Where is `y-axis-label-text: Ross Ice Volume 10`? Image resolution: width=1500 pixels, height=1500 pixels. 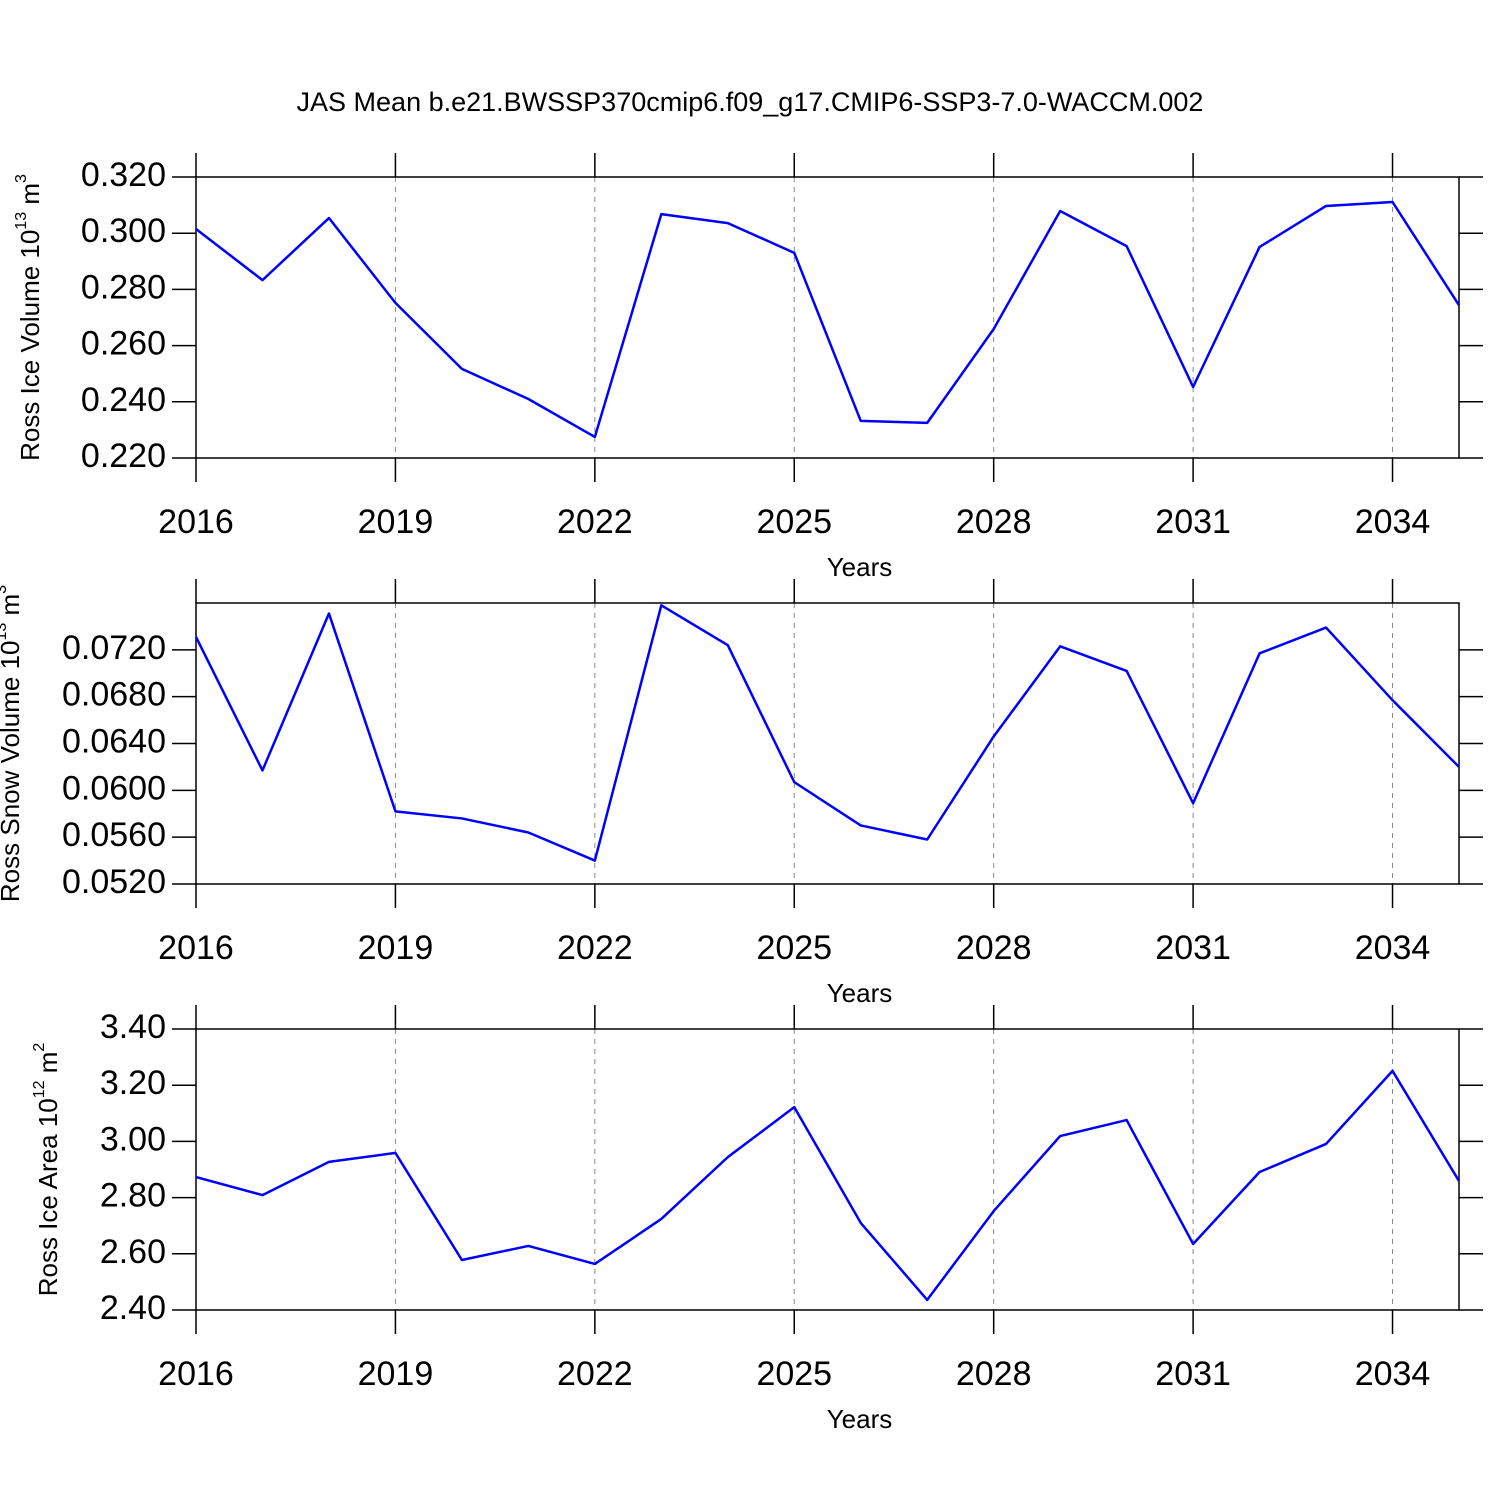
y-axis-label-text: Ross Ice Volume 10 is located at coordinates (30, 345).